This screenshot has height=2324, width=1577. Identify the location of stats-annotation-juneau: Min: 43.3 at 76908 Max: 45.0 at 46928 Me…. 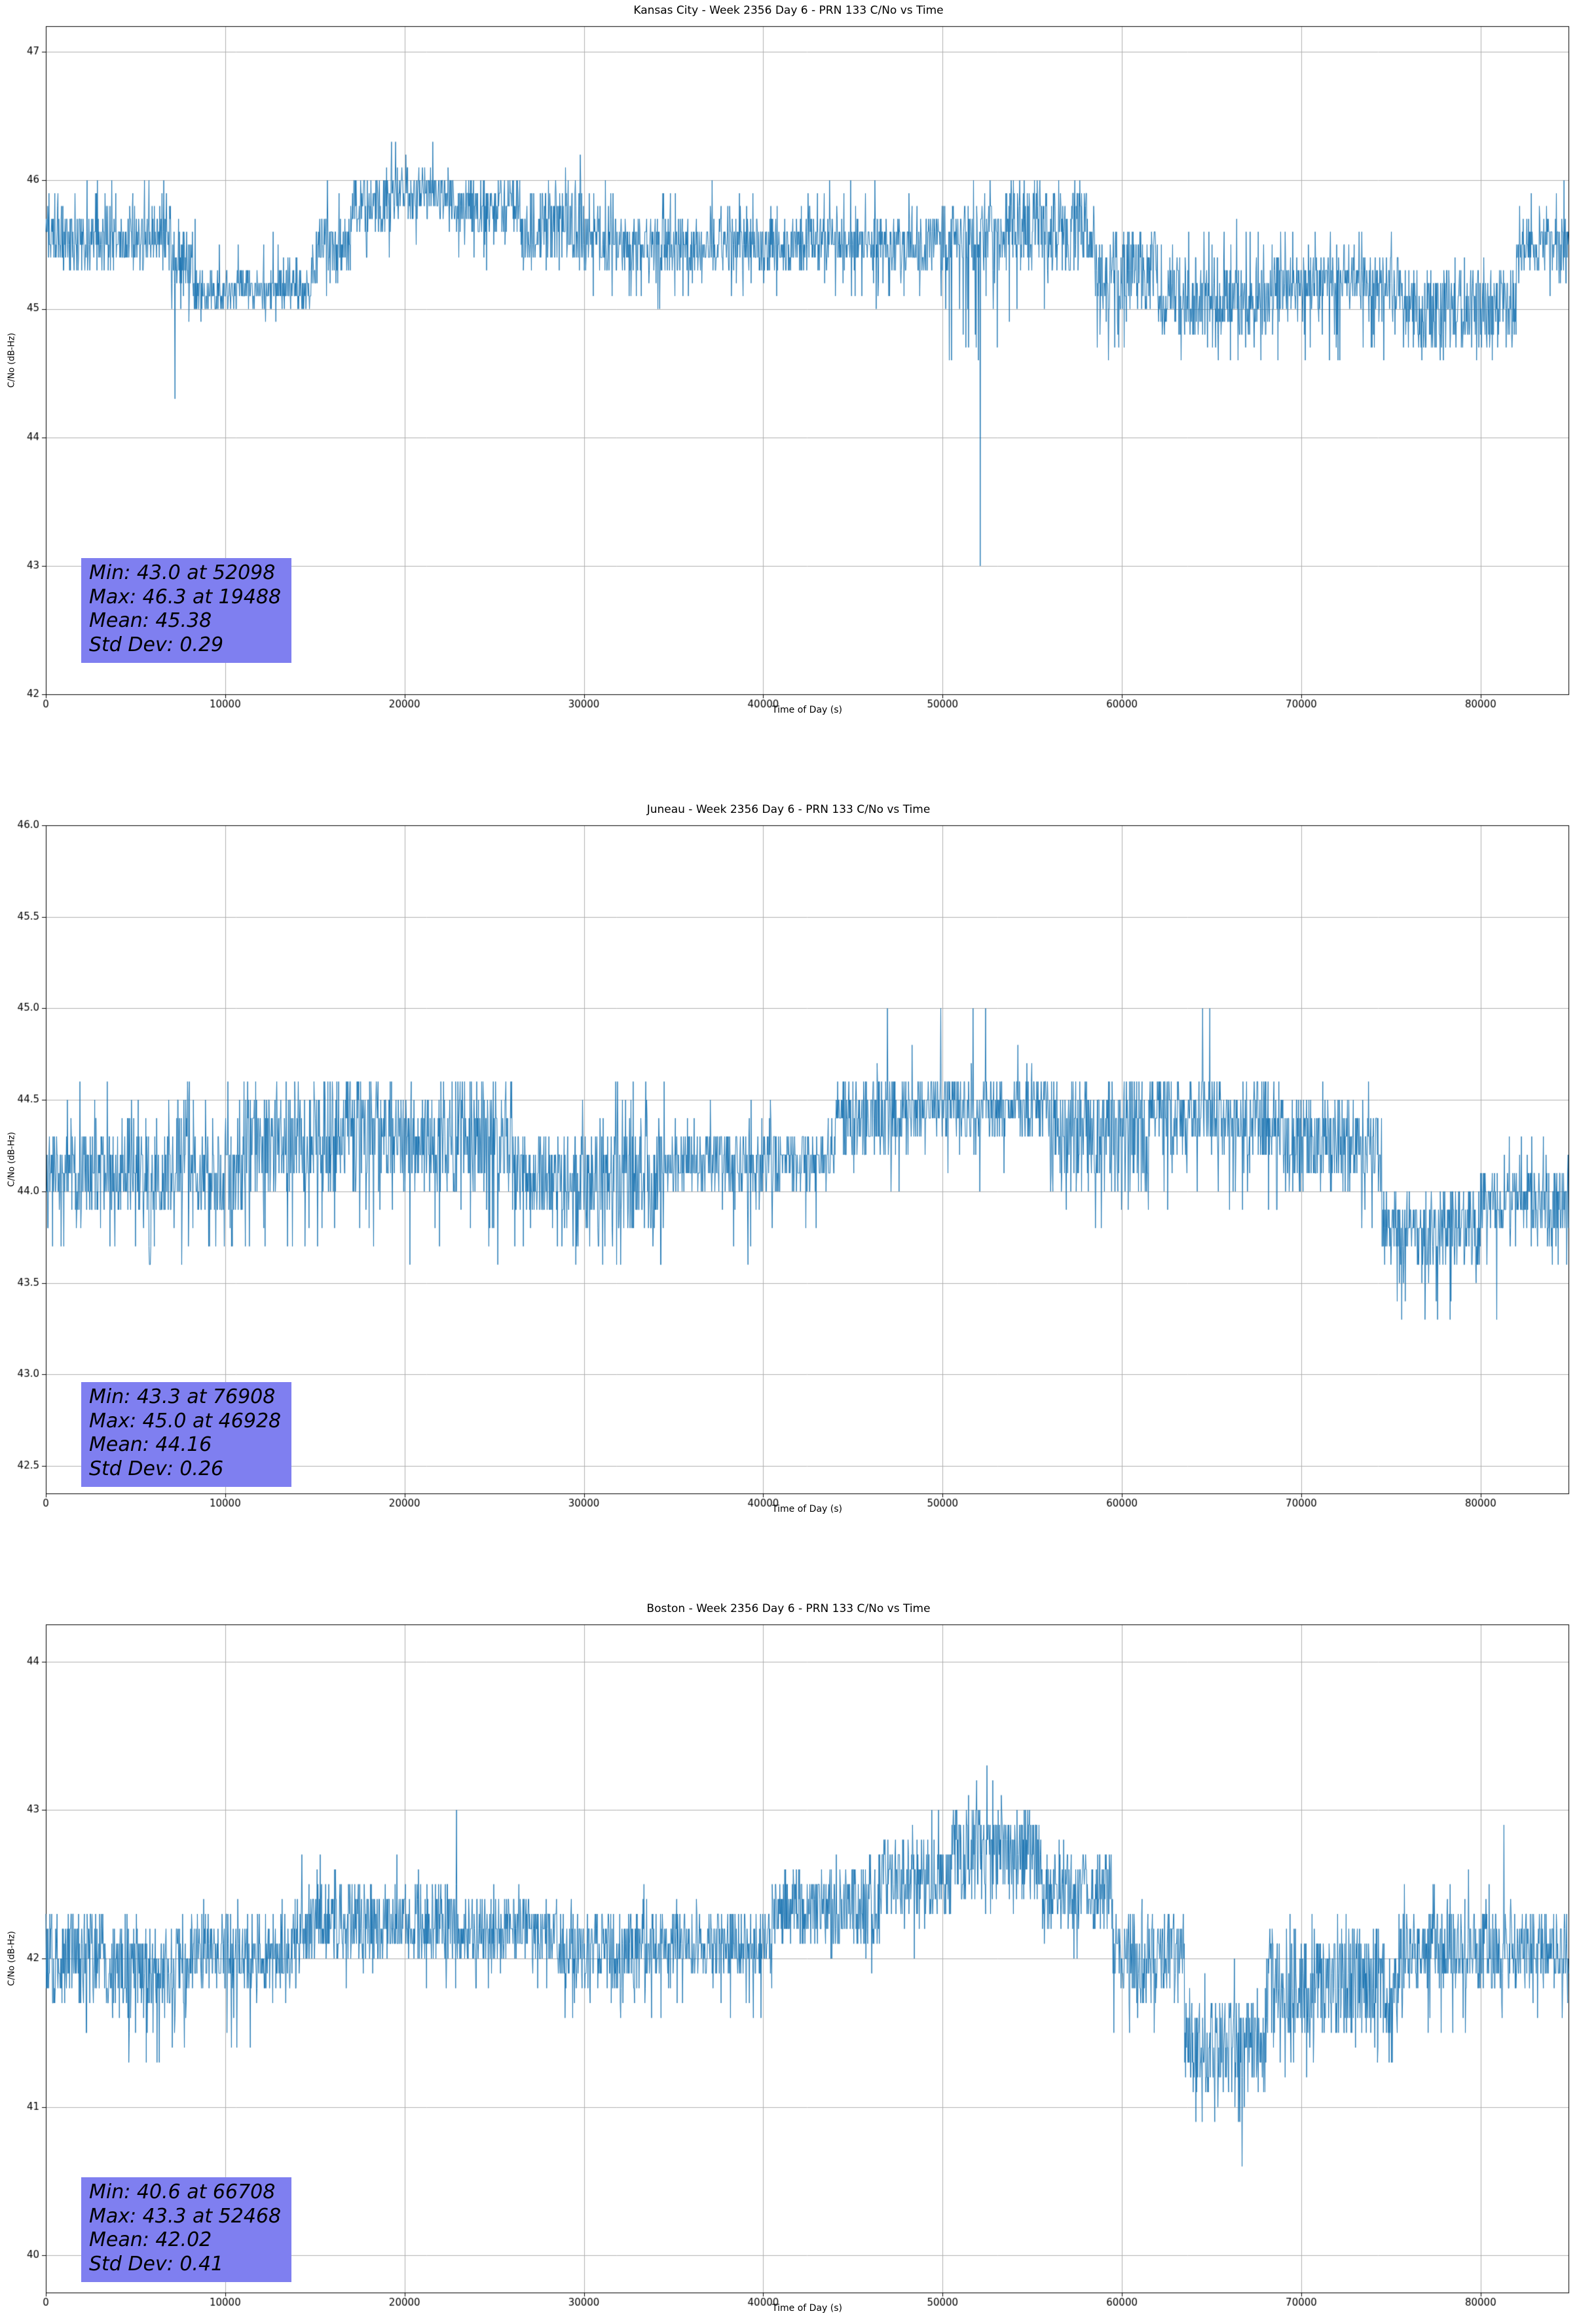
(186, 1435).